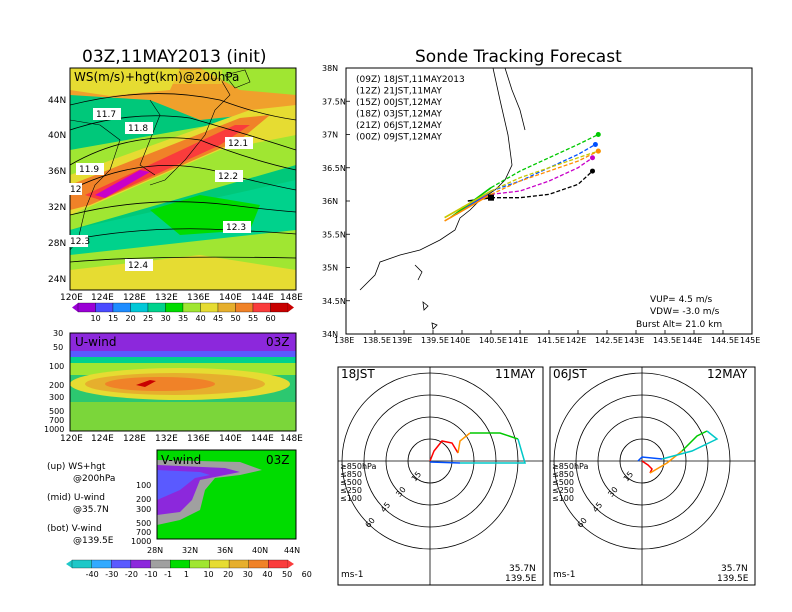 The height and width of the screenshot is (612, 792). Describe the element at coordinates (291, 564) in the screenshot. I see `colorbar-arrow` at that location.